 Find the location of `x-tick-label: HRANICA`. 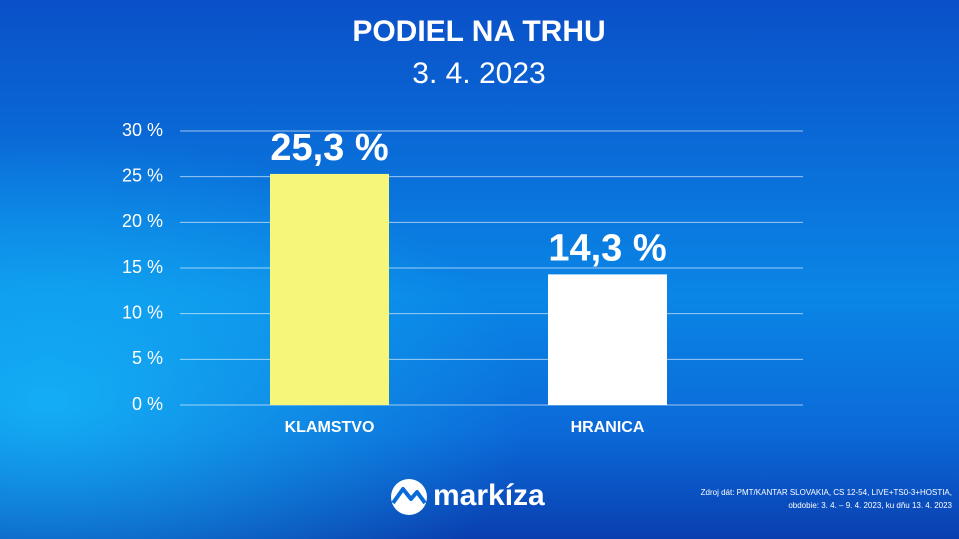

x-tick-label: HRANICA is located at coordinates (608, 427).